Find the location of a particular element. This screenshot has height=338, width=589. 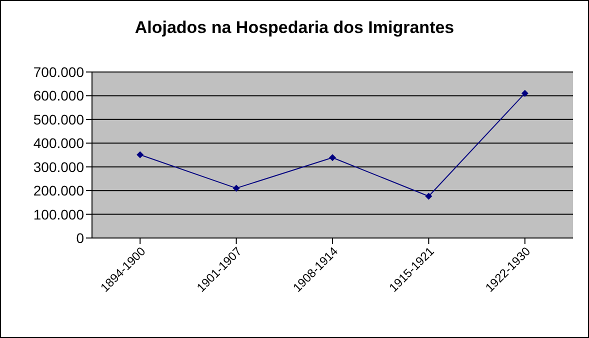

y-tick-label: 200.000 is located at coordinates (58, 190).